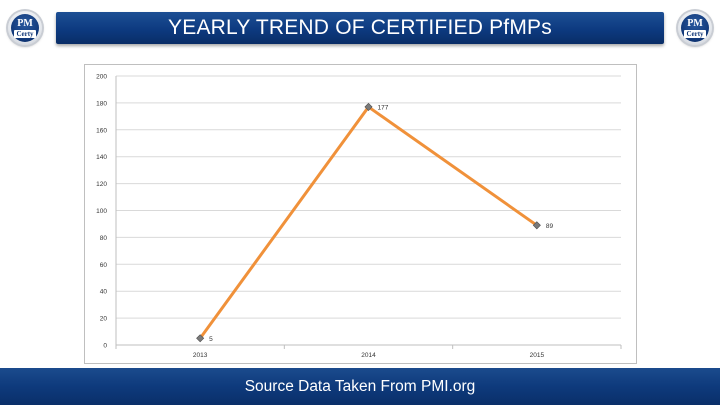 This screenshot has width=720, height=405. I want to click on title-bar: YEARLY TREND OF CERTIFIED PfMPs, so click(360, 28).